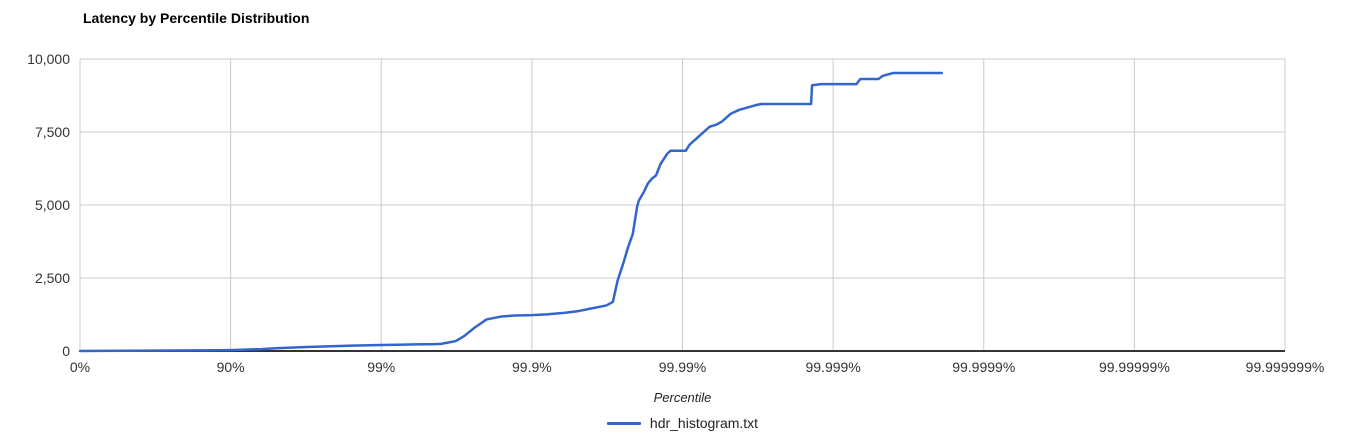  What do you see at coordinates (66, 351) in the screenshot?
I see `y-tick-label: 0` at bounding box center [66, 351].